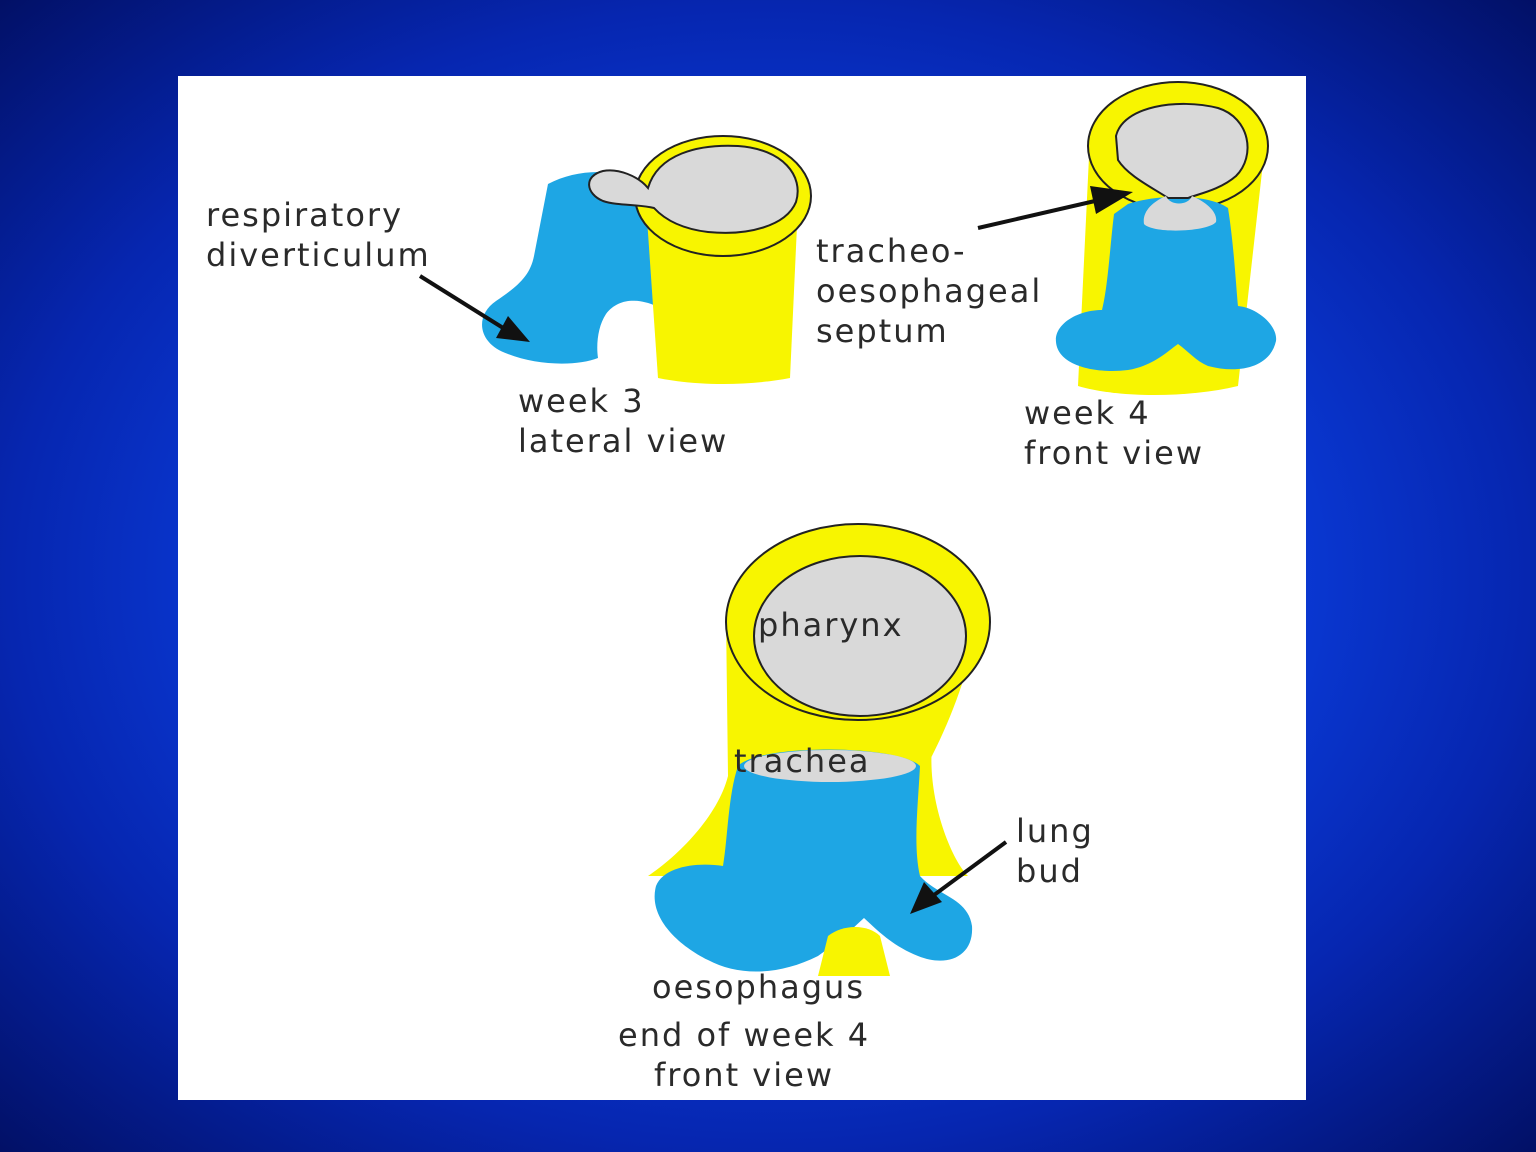 This screenshot has width=1536, height=1152. I want to click on week4-trachea-lungbuds, so click(1166, 283).